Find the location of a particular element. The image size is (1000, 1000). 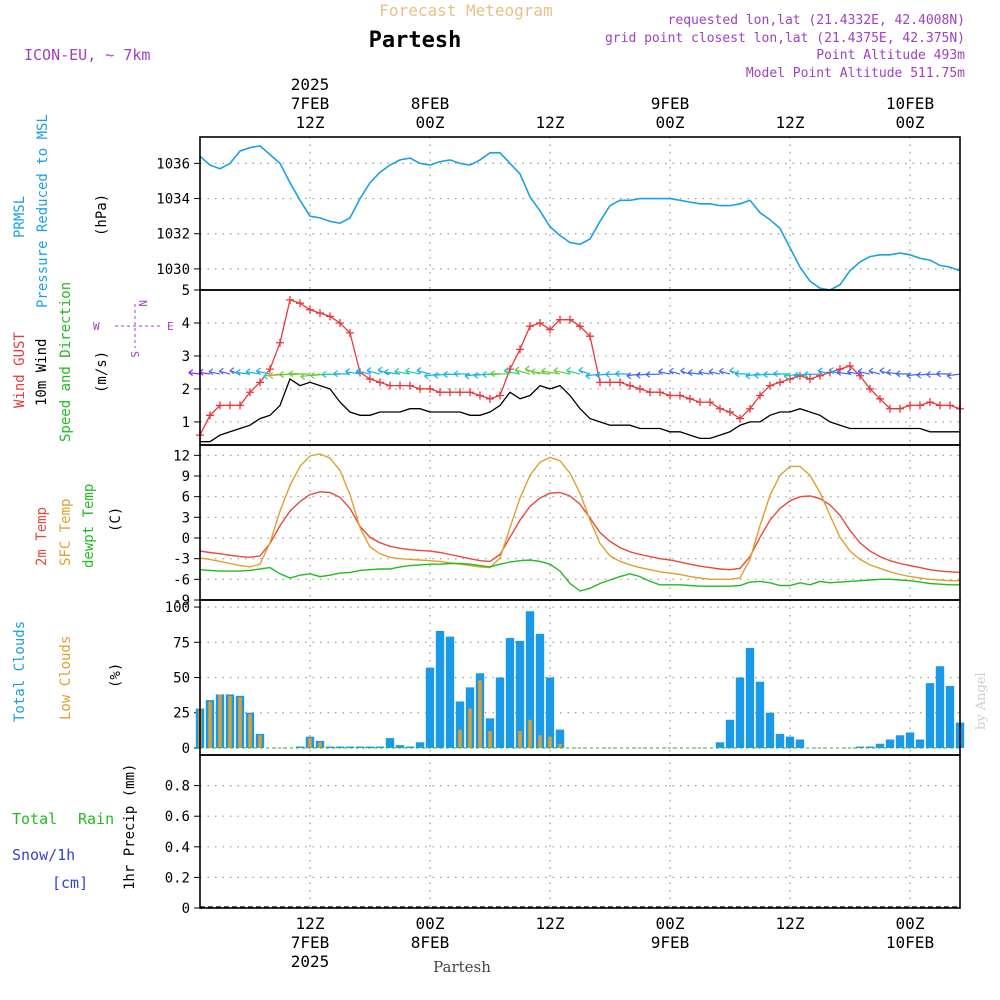

y-tick-label: 75 is located at coordinates (181, 643).